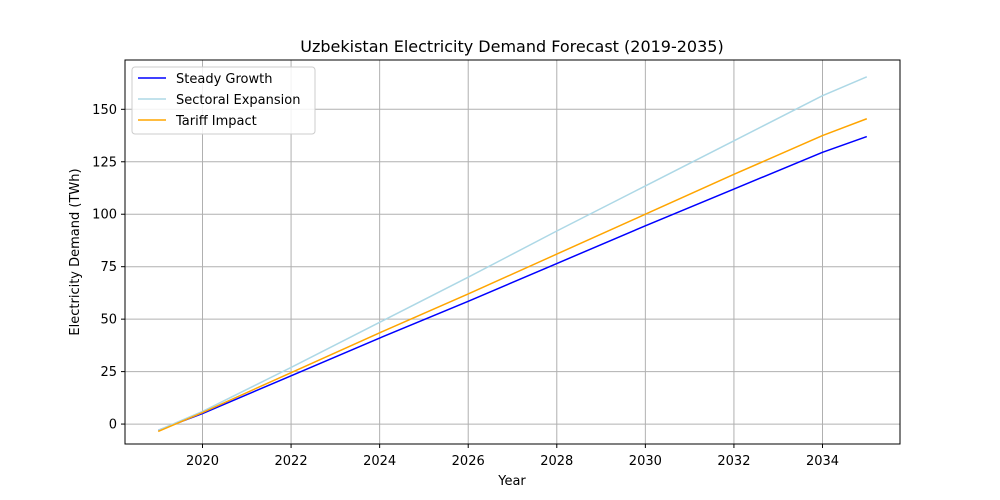 The height and width of the screenshot is (500, 1000). What do you see at coordinates (224, 79) in the screenshot?
I see `legend-label-steady-growth: Steady Growth` at bounding box center [224, 79].